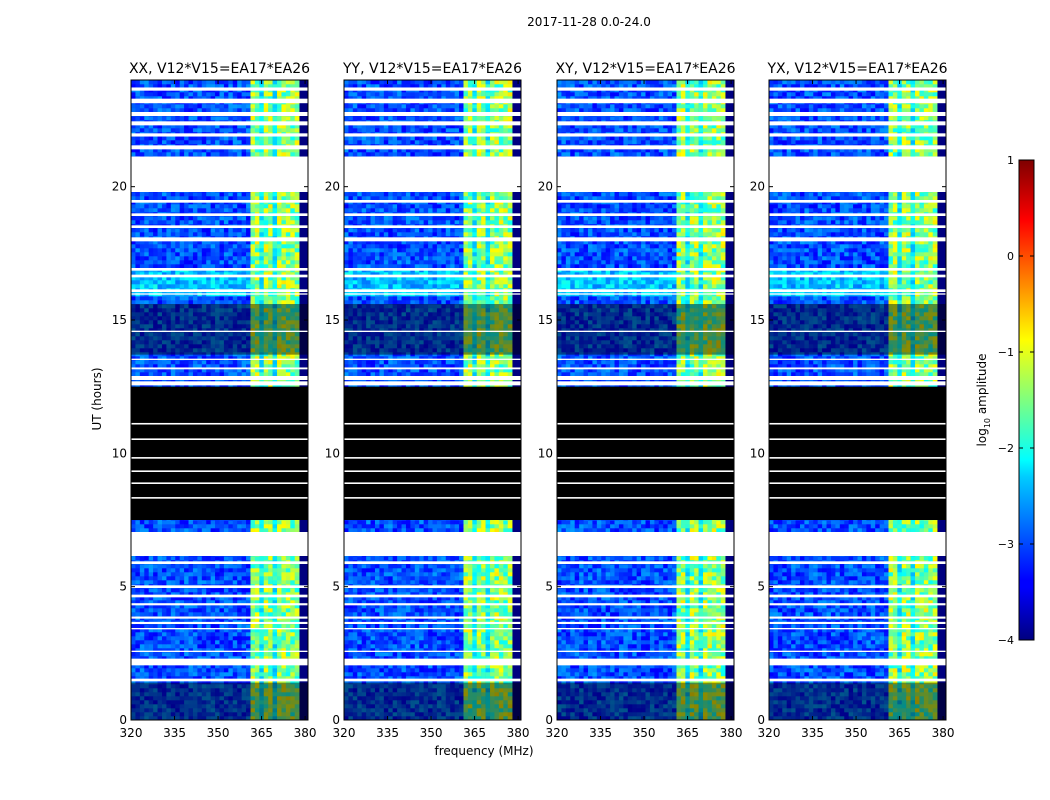  What do you see at coordinates (483, 751) in the screenshot?
I see `x-axis-label: frequency (MHz)` at bounding box center [483, 751].